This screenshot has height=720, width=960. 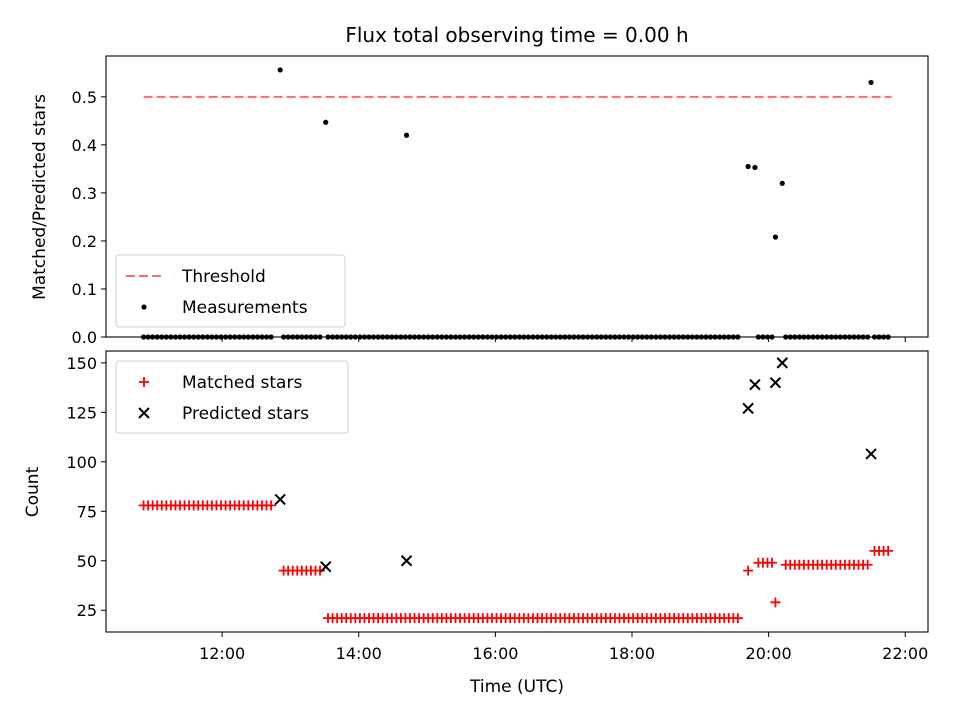 What do you see at coordinates (245, 414) in the screenshot?
I see `legend-label: Predicted stars` at bounding box center [245, 414].